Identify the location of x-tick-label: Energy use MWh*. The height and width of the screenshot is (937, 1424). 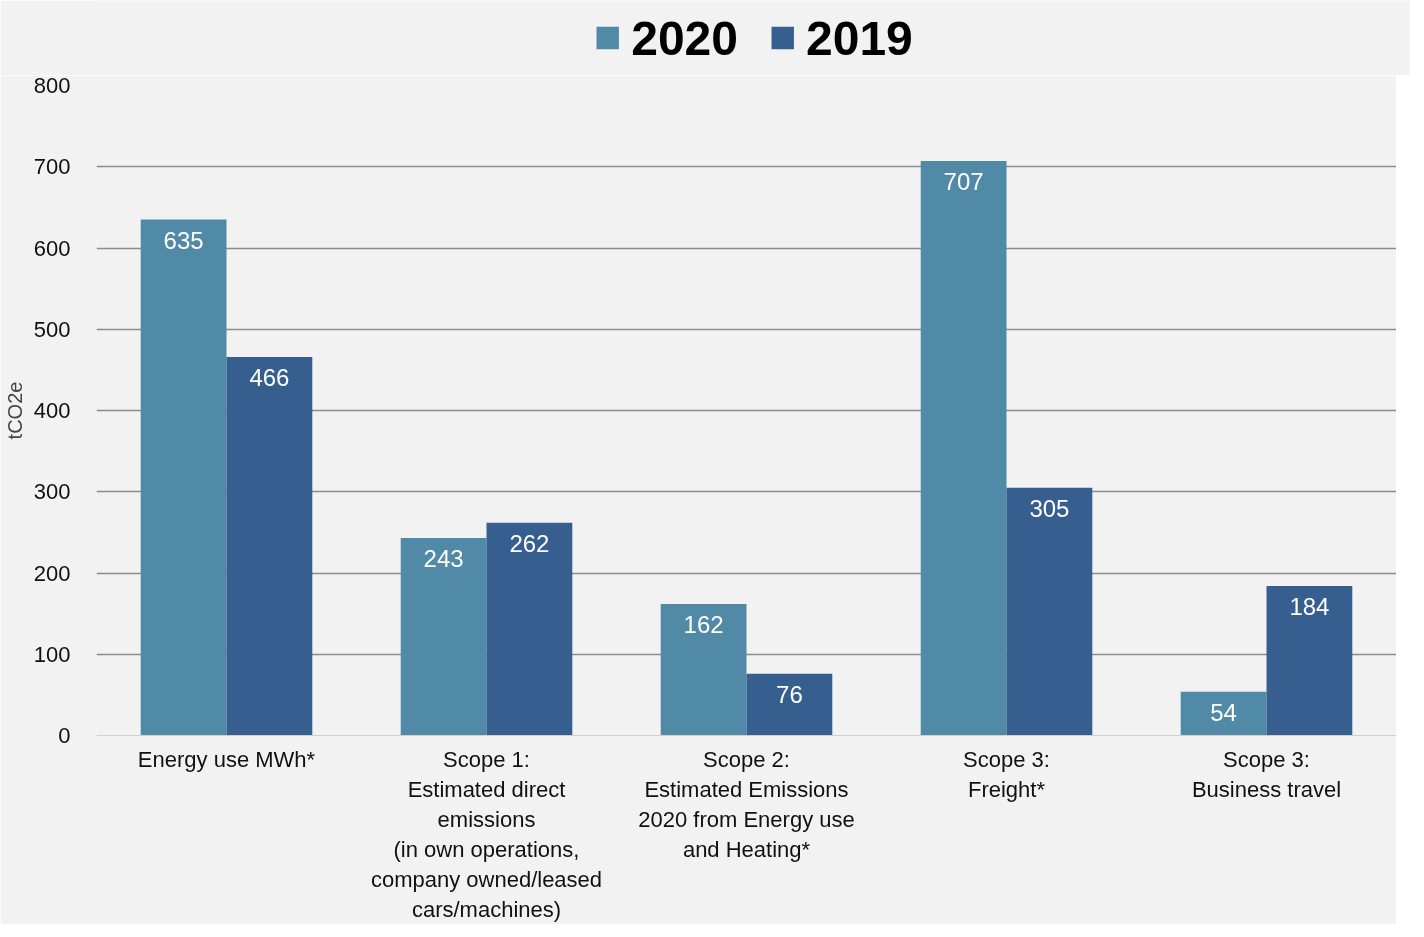
(226, 759).